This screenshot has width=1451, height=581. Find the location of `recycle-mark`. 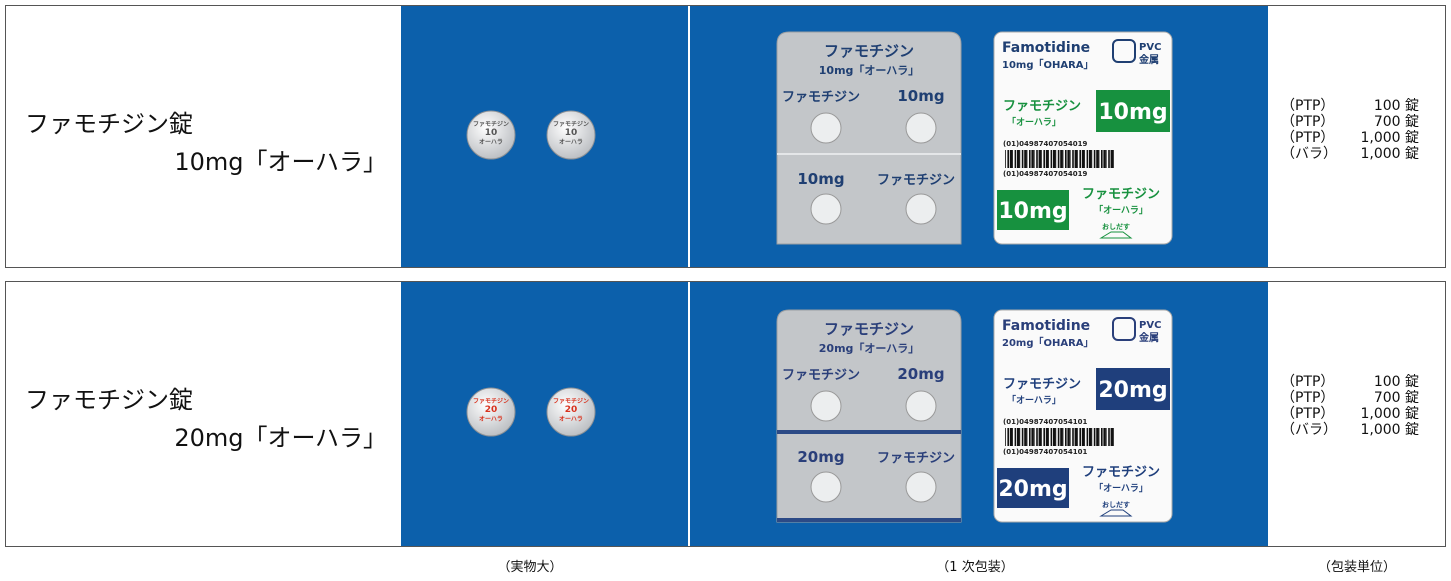

recycle-mark is located at coordinates (1124, 51).